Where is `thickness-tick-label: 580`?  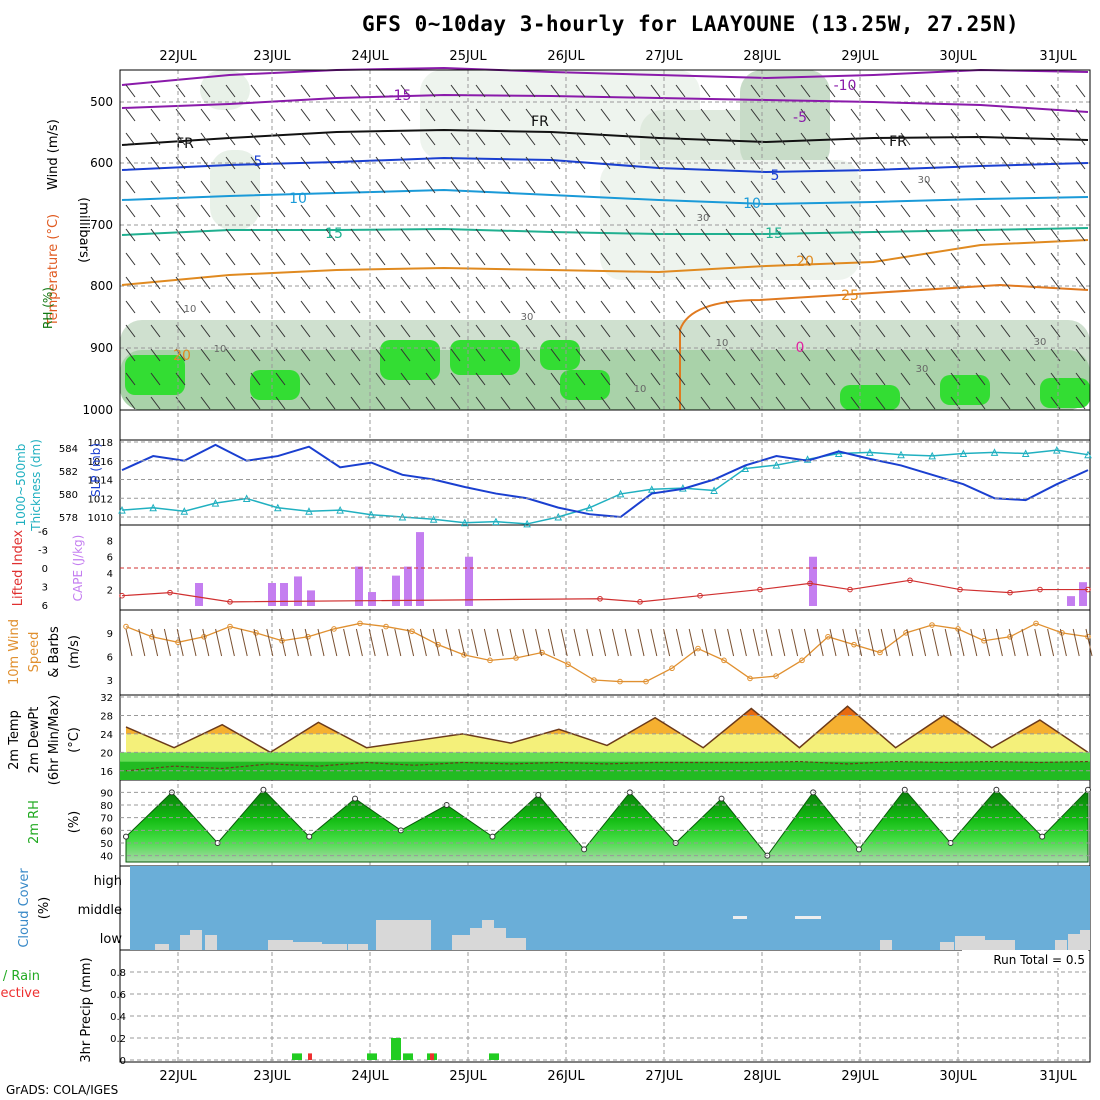
thickness-tick-label: 580 is located at coordinates (68, 495).